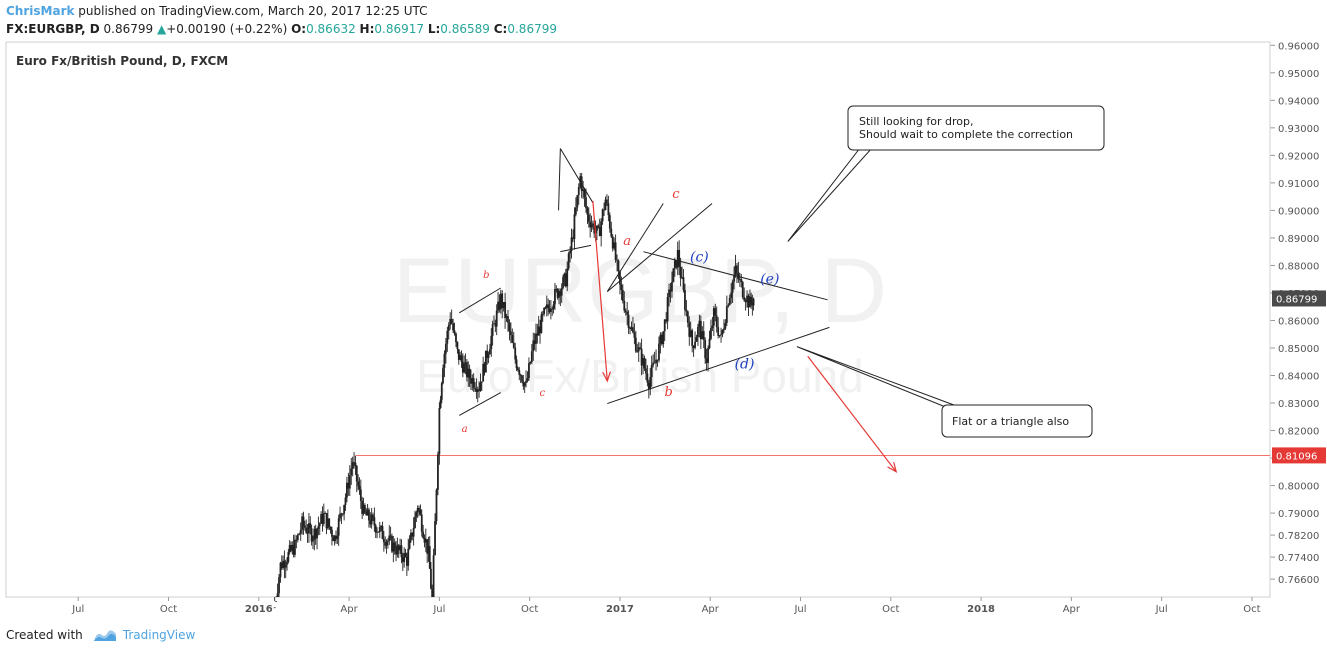  I want to click on author-link: ChrisMark, so click(40, 11).